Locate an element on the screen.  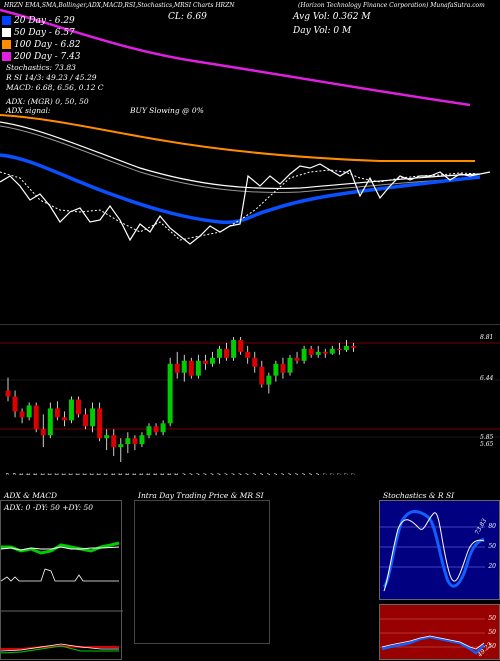
date-tick-label: 17 Oct is located at coordinates (107, 473).